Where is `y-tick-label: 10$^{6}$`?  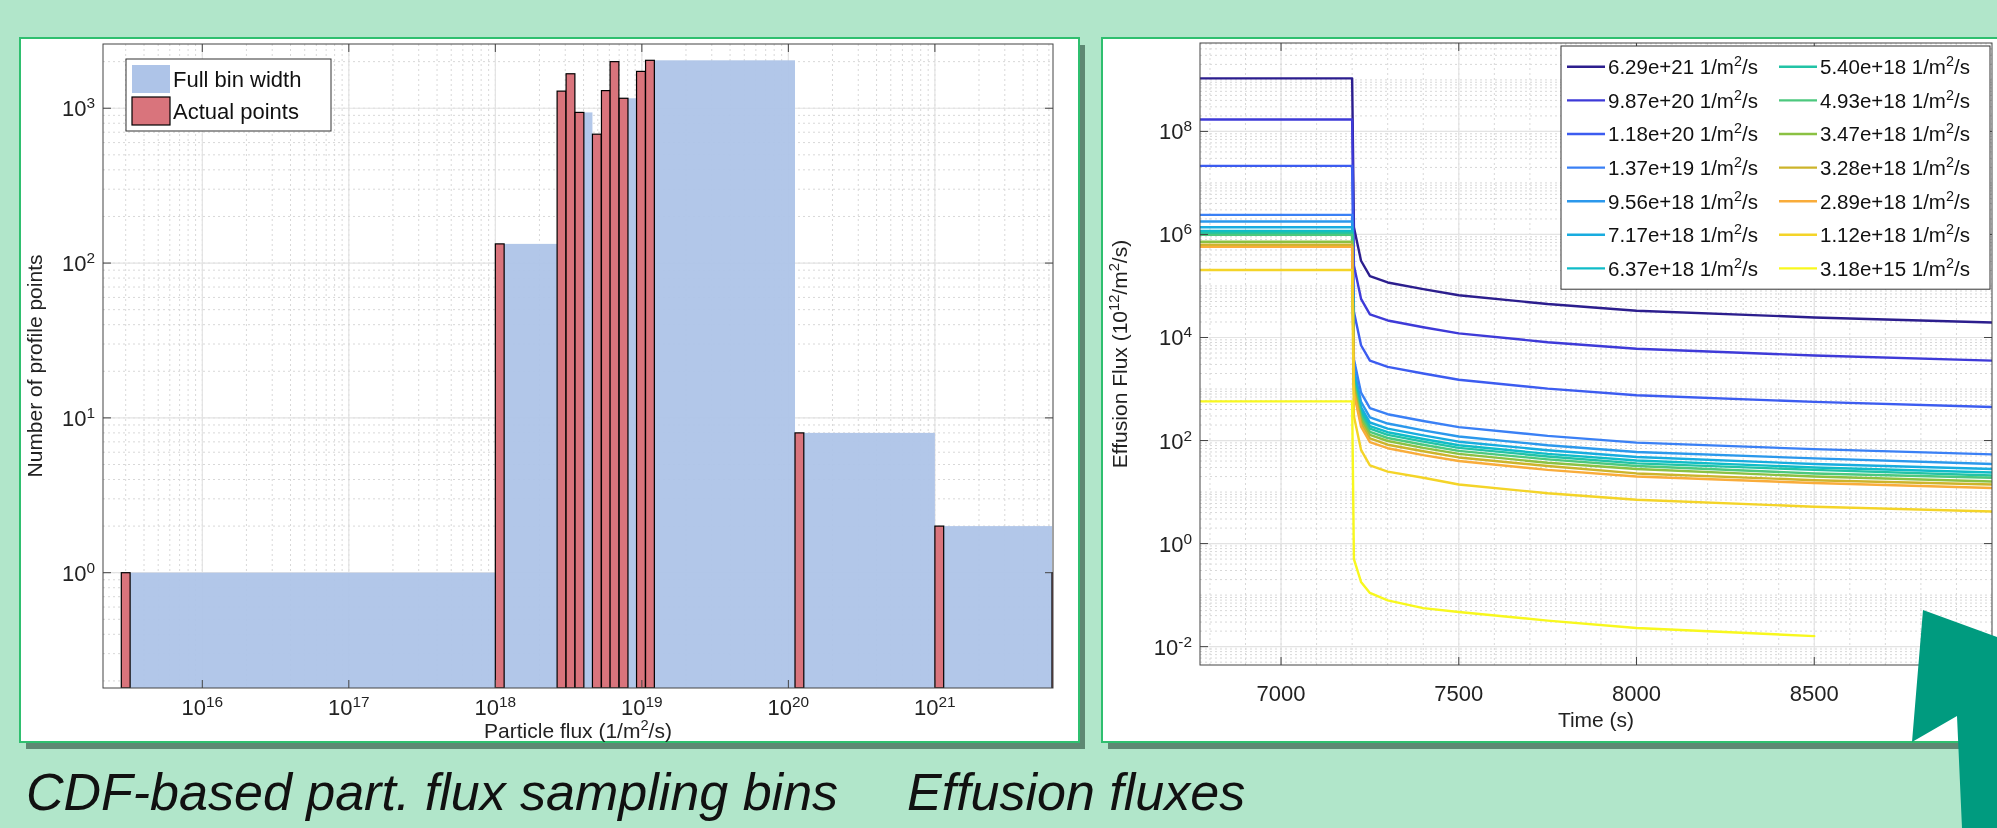
y-tick-label: 10$^{6}$ is located at coordinates (1175, 233).